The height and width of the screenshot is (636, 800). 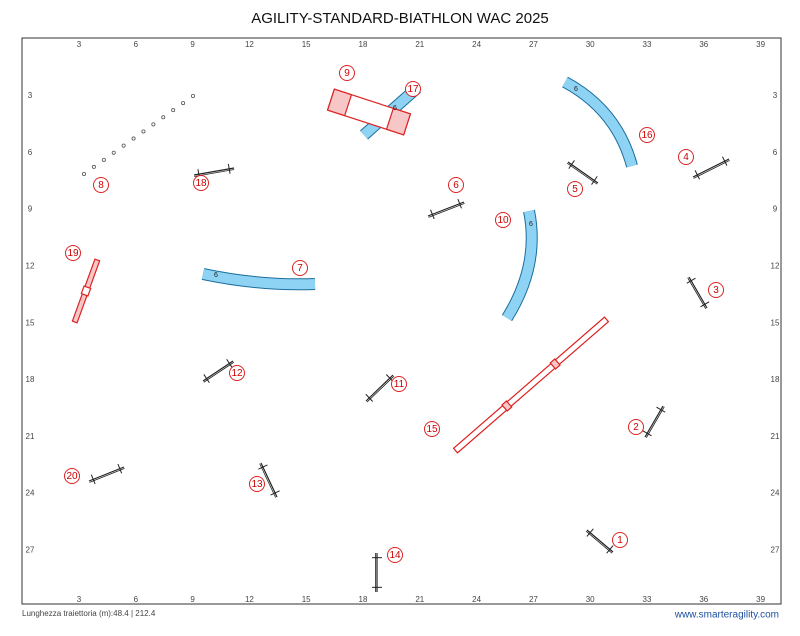 What do you see at coordinates (476, 44) in the screenshot?
I see `x-label-top: 24` at bounding box center [476, 44].